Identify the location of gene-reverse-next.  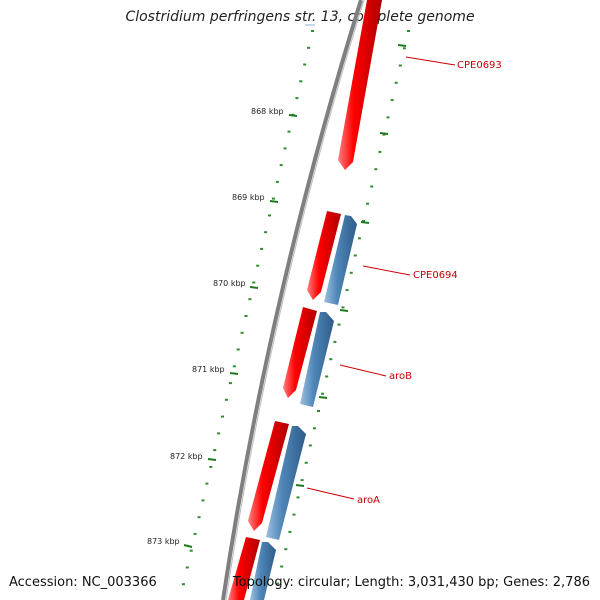
(263, 571).